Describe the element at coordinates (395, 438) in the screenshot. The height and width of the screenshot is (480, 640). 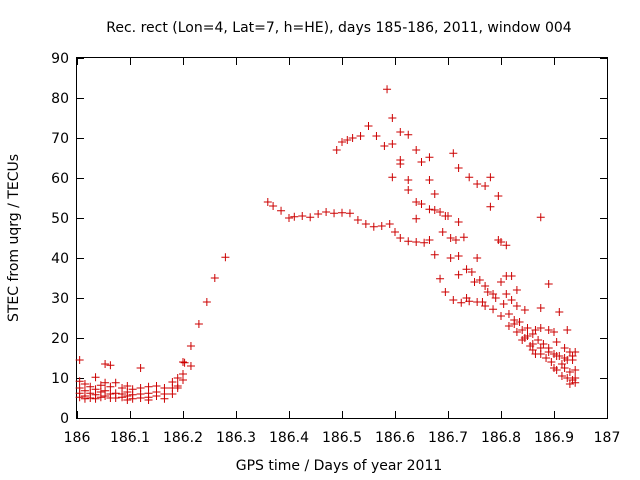
I see `x-tick-label: 186.6` at that location.